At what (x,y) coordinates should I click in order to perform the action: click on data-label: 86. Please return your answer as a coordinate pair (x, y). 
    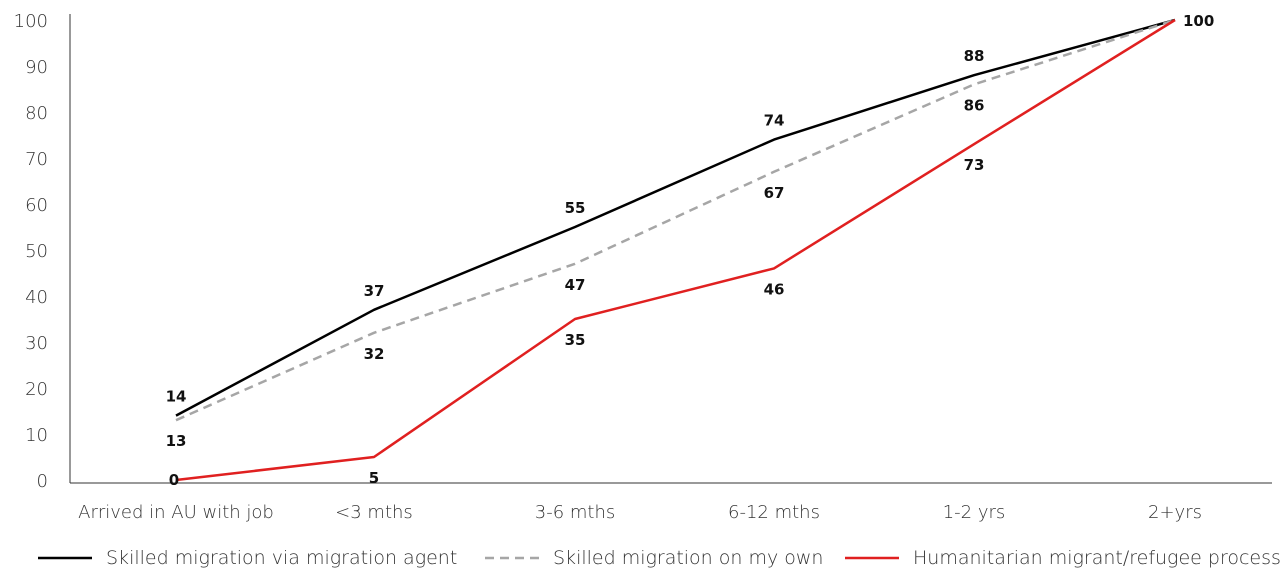
    Looking at the image, I should click on (974, 105).